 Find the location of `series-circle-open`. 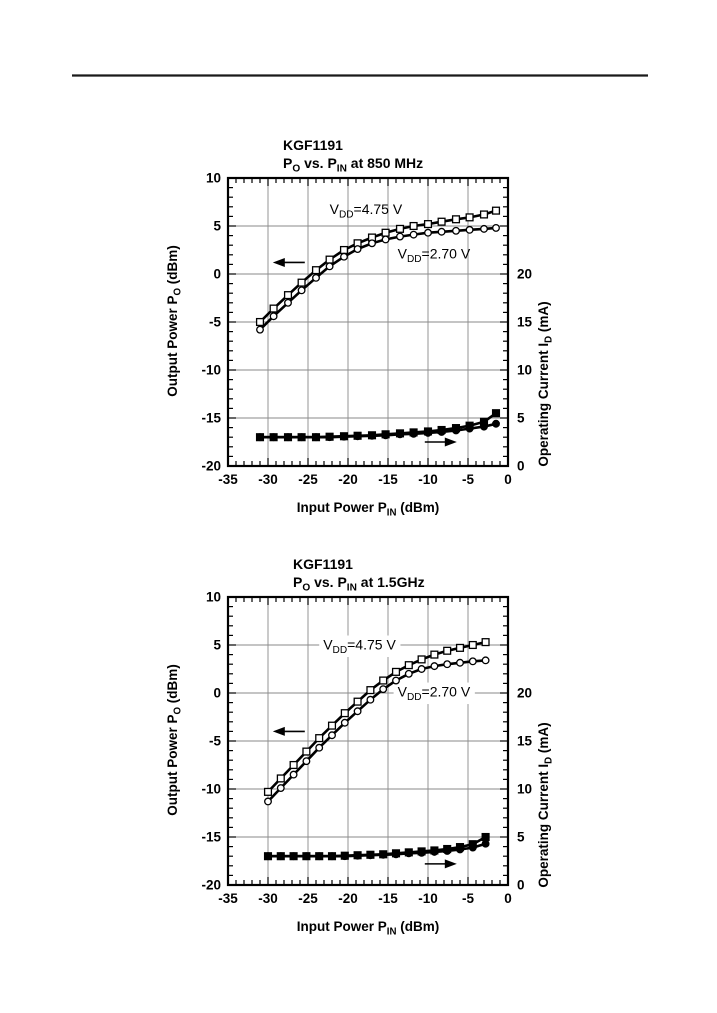

series-circle-open is located at coordinates (378, 278).